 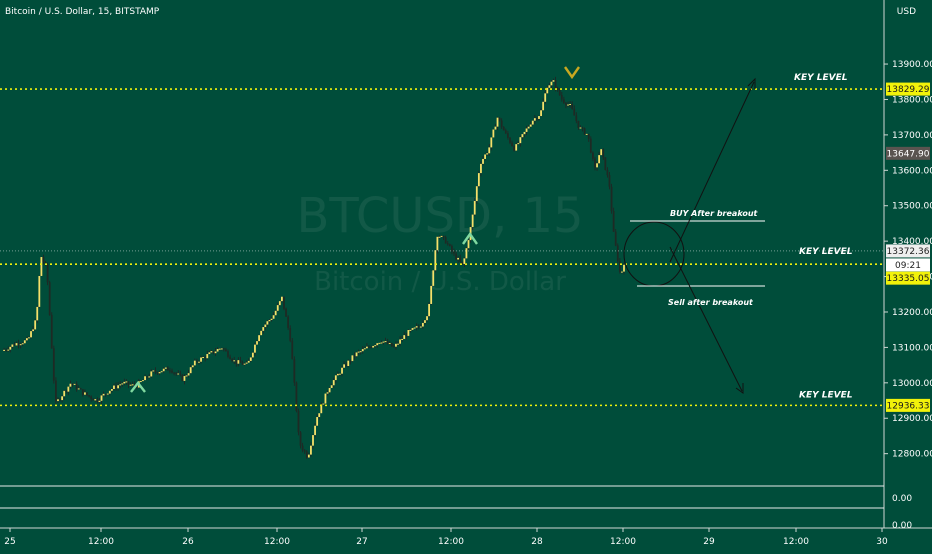 I want to click on buy-arrow-head-icon, so click(x=751, y=83).